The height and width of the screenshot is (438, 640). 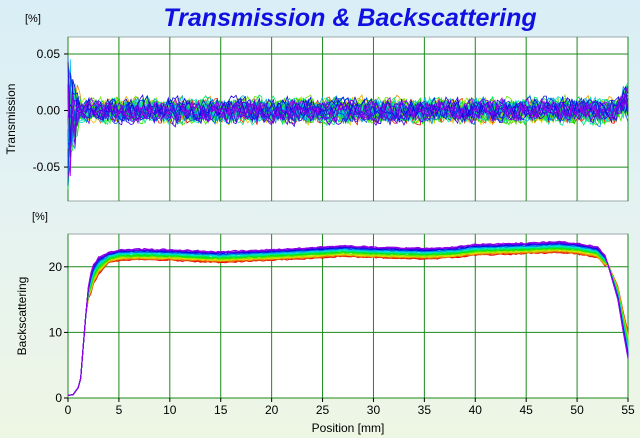 What do you see at coordinates (68, 410) in the screenshot?
I see `x-tick-label: 0` at bounding box center [68, 410].